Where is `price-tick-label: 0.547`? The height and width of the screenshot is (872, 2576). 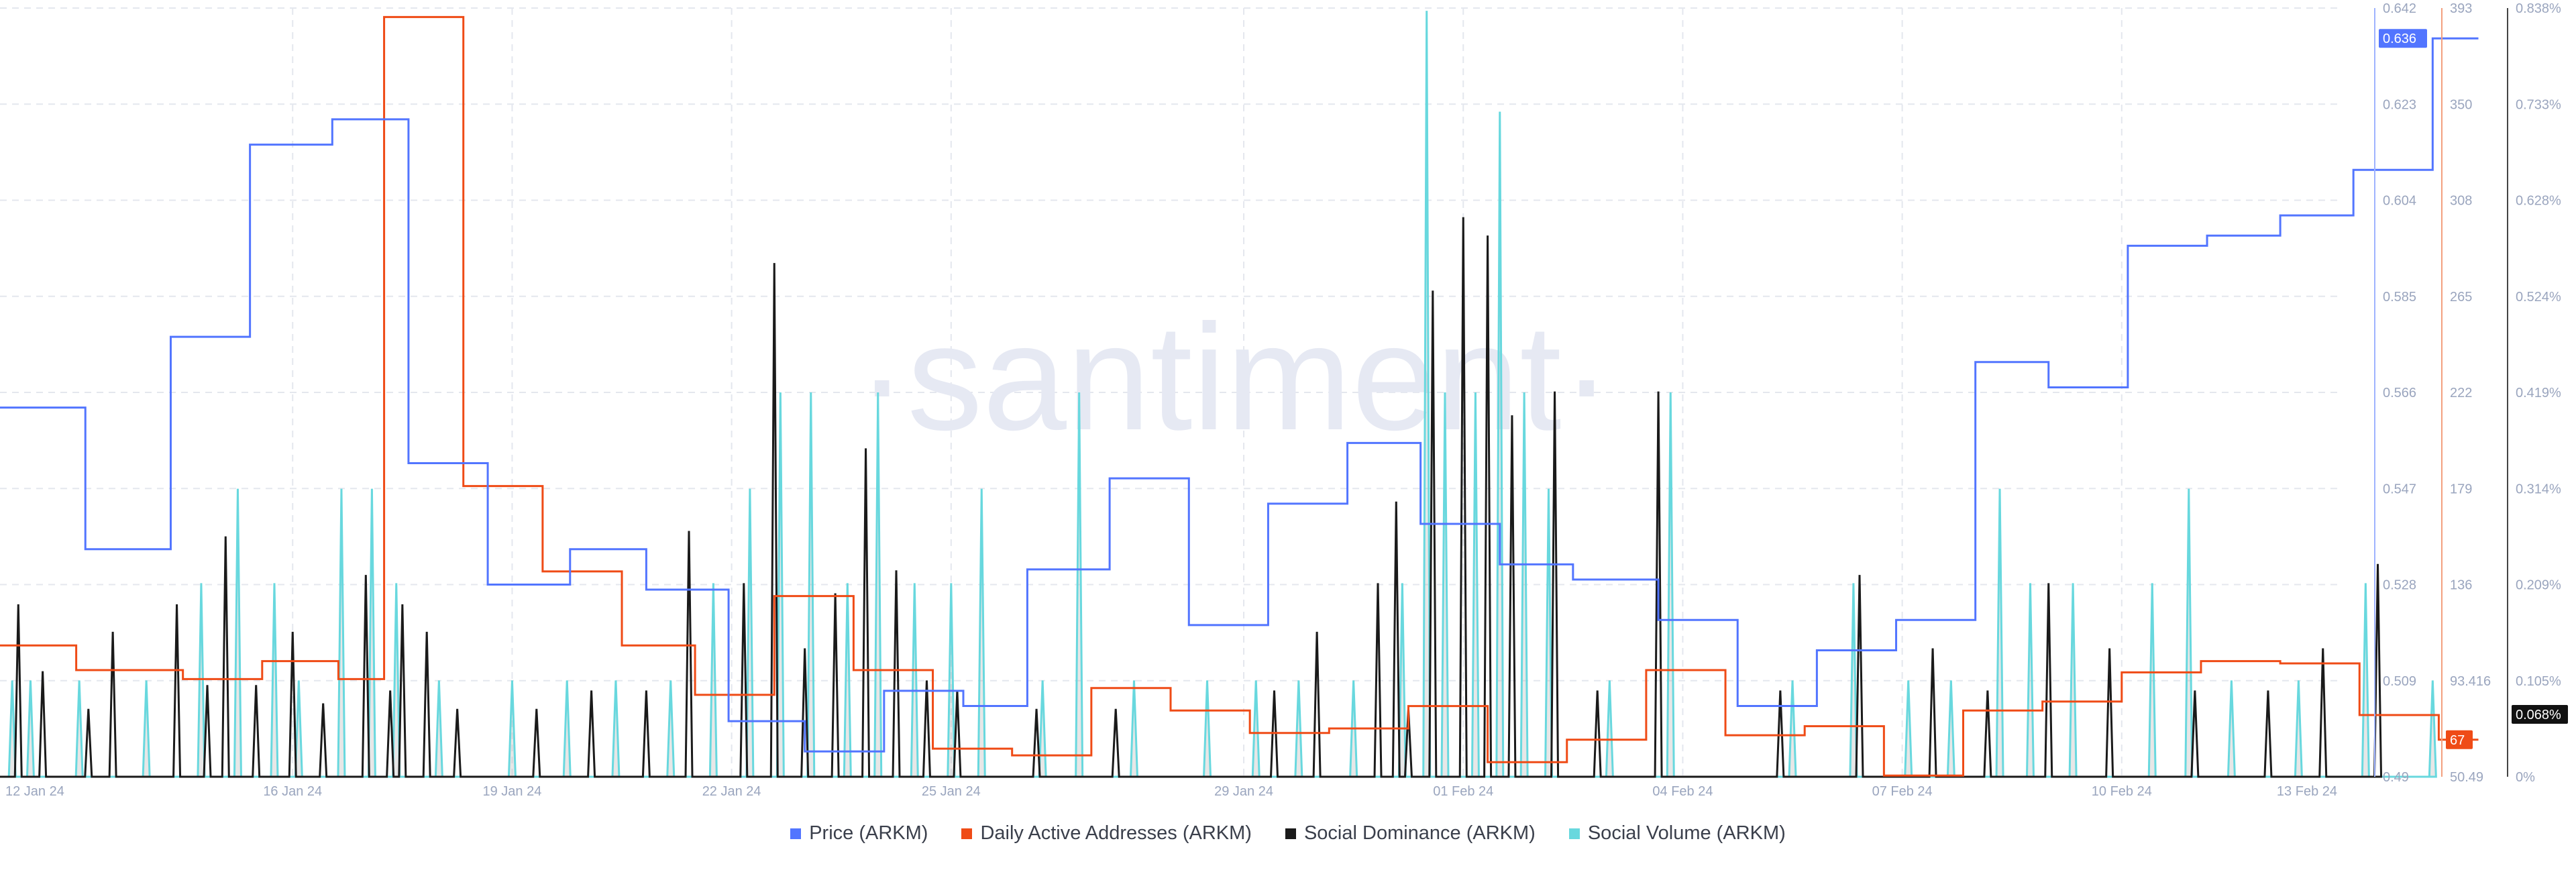
price-tick-label: 0.547 is located at coordinates (2399, 489).